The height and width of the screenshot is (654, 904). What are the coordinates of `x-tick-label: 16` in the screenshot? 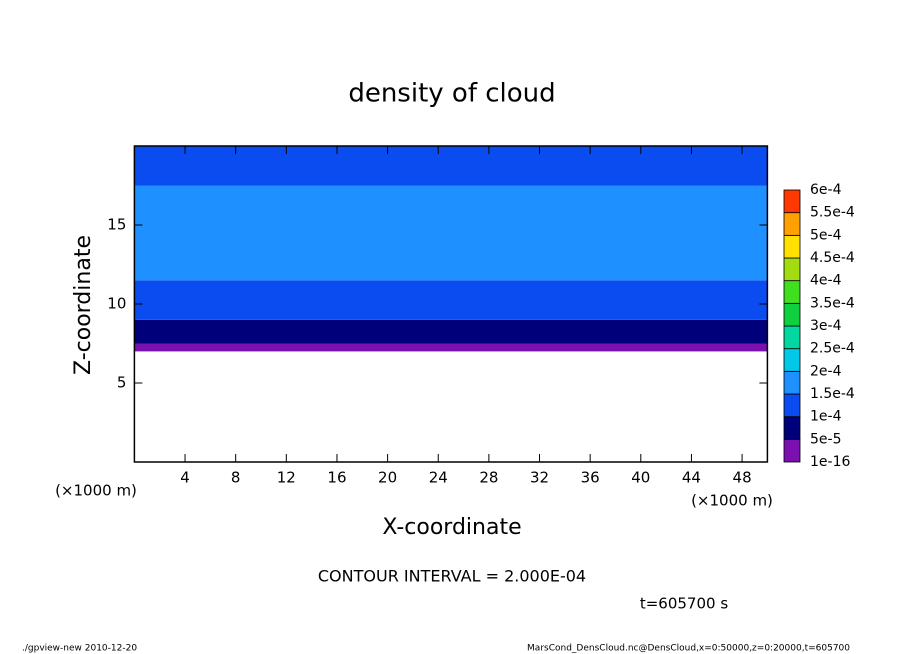 It's located at (336, 478).